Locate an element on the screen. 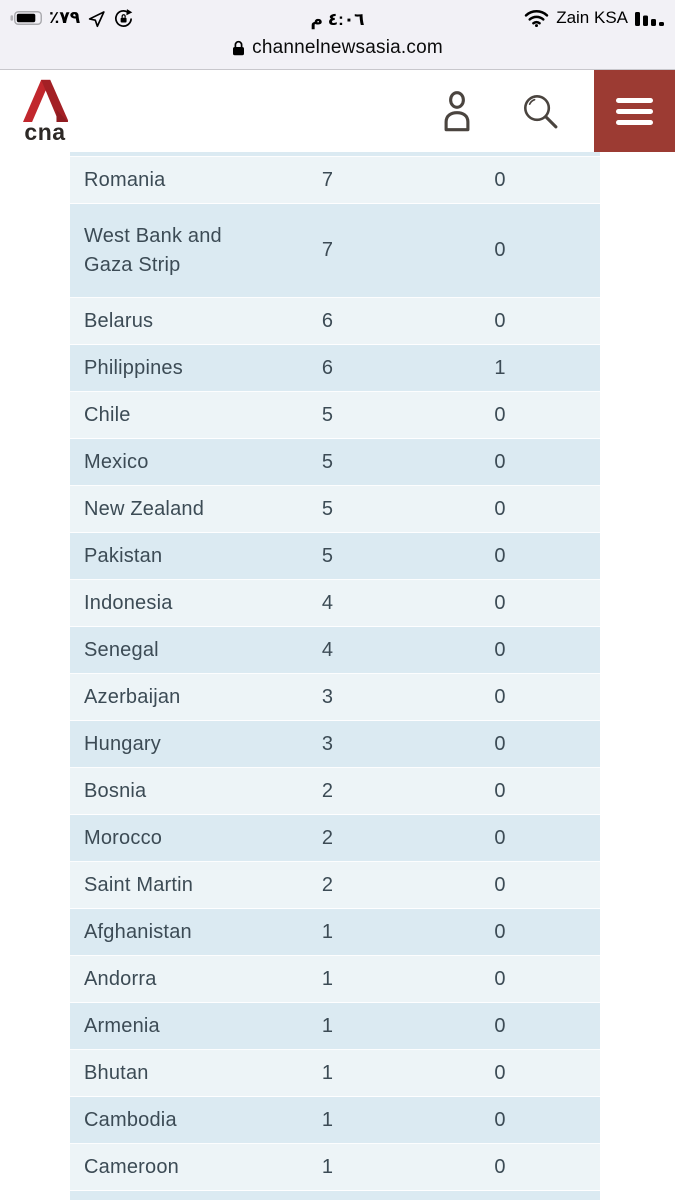 The image size is (675, 1200). table-row: Mexico 5 0 is located at coordinates (335, 462).